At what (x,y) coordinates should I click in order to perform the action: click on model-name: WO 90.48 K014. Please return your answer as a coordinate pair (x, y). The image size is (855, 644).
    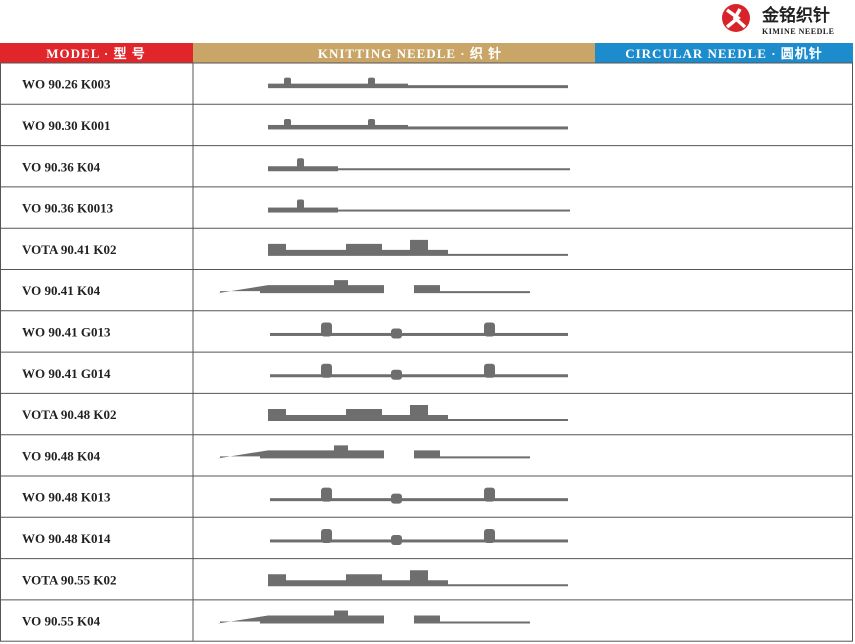
    Looking at the image, I should click on (66, 538).